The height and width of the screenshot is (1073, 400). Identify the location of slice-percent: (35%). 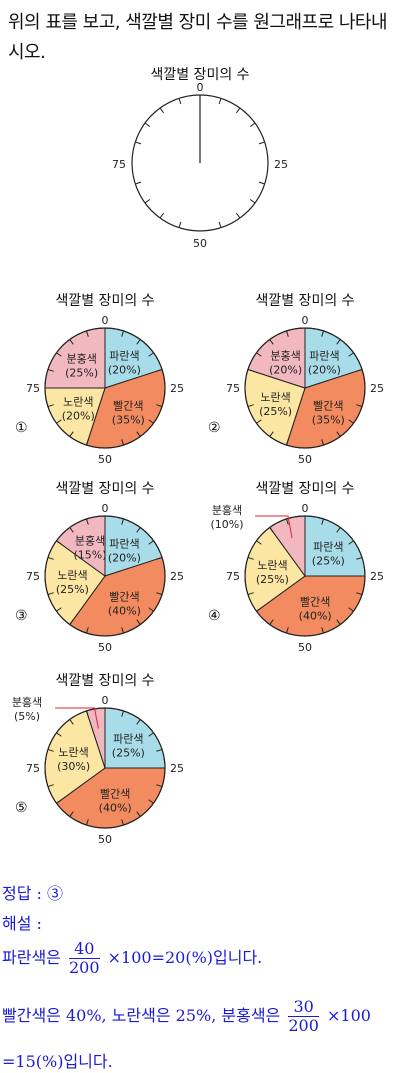
(328, 419).